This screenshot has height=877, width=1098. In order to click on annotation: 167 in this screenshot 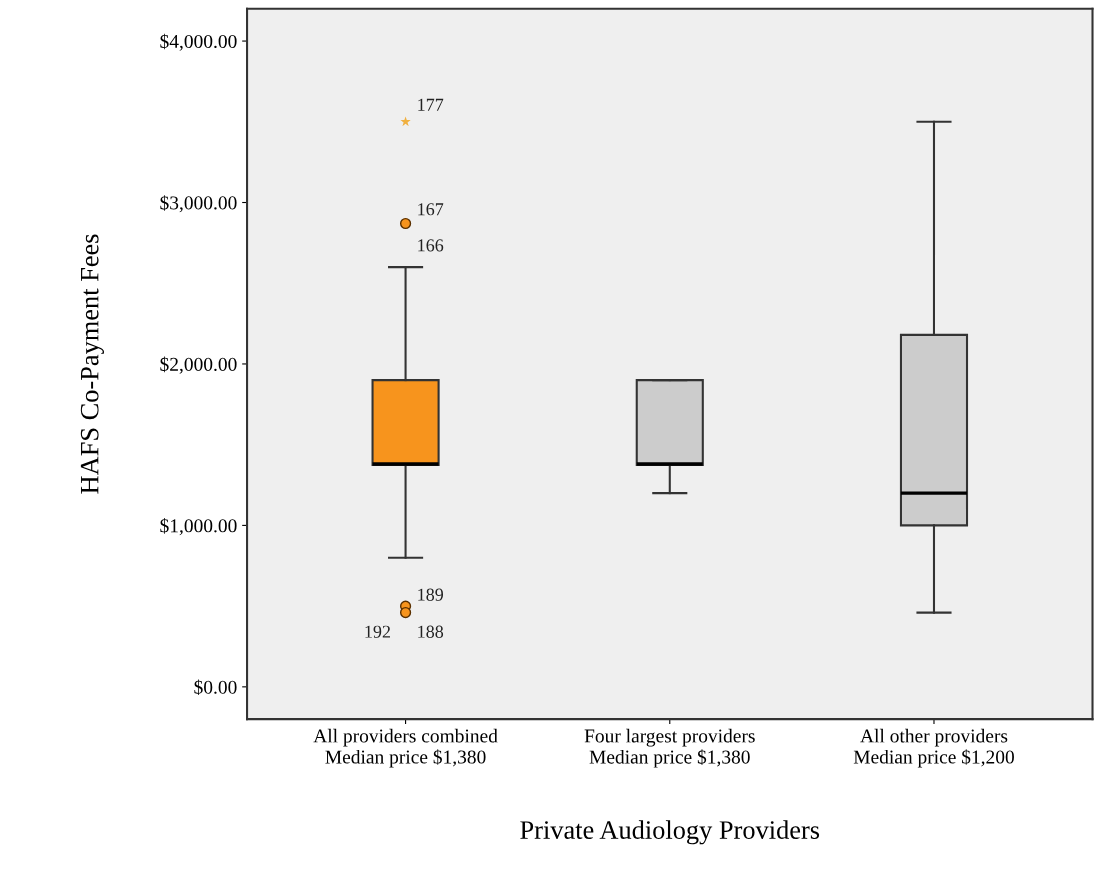, I will do `click(431, 209)`.